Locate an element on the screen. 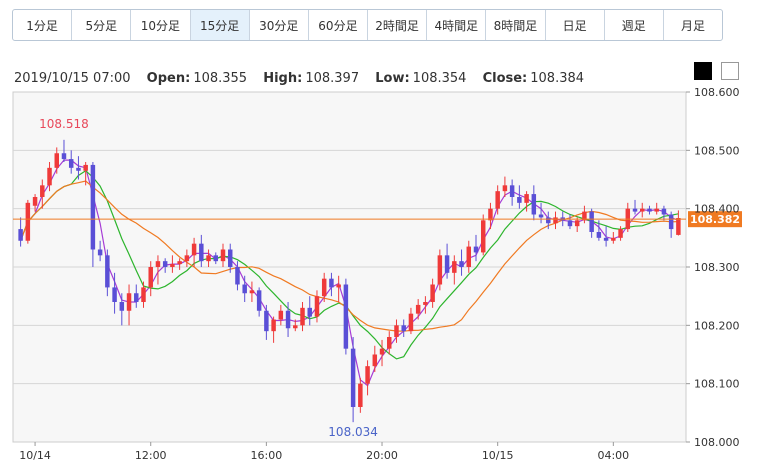 The image size is (759, 471). open-label: Open: is located at coordinates (168, 78).